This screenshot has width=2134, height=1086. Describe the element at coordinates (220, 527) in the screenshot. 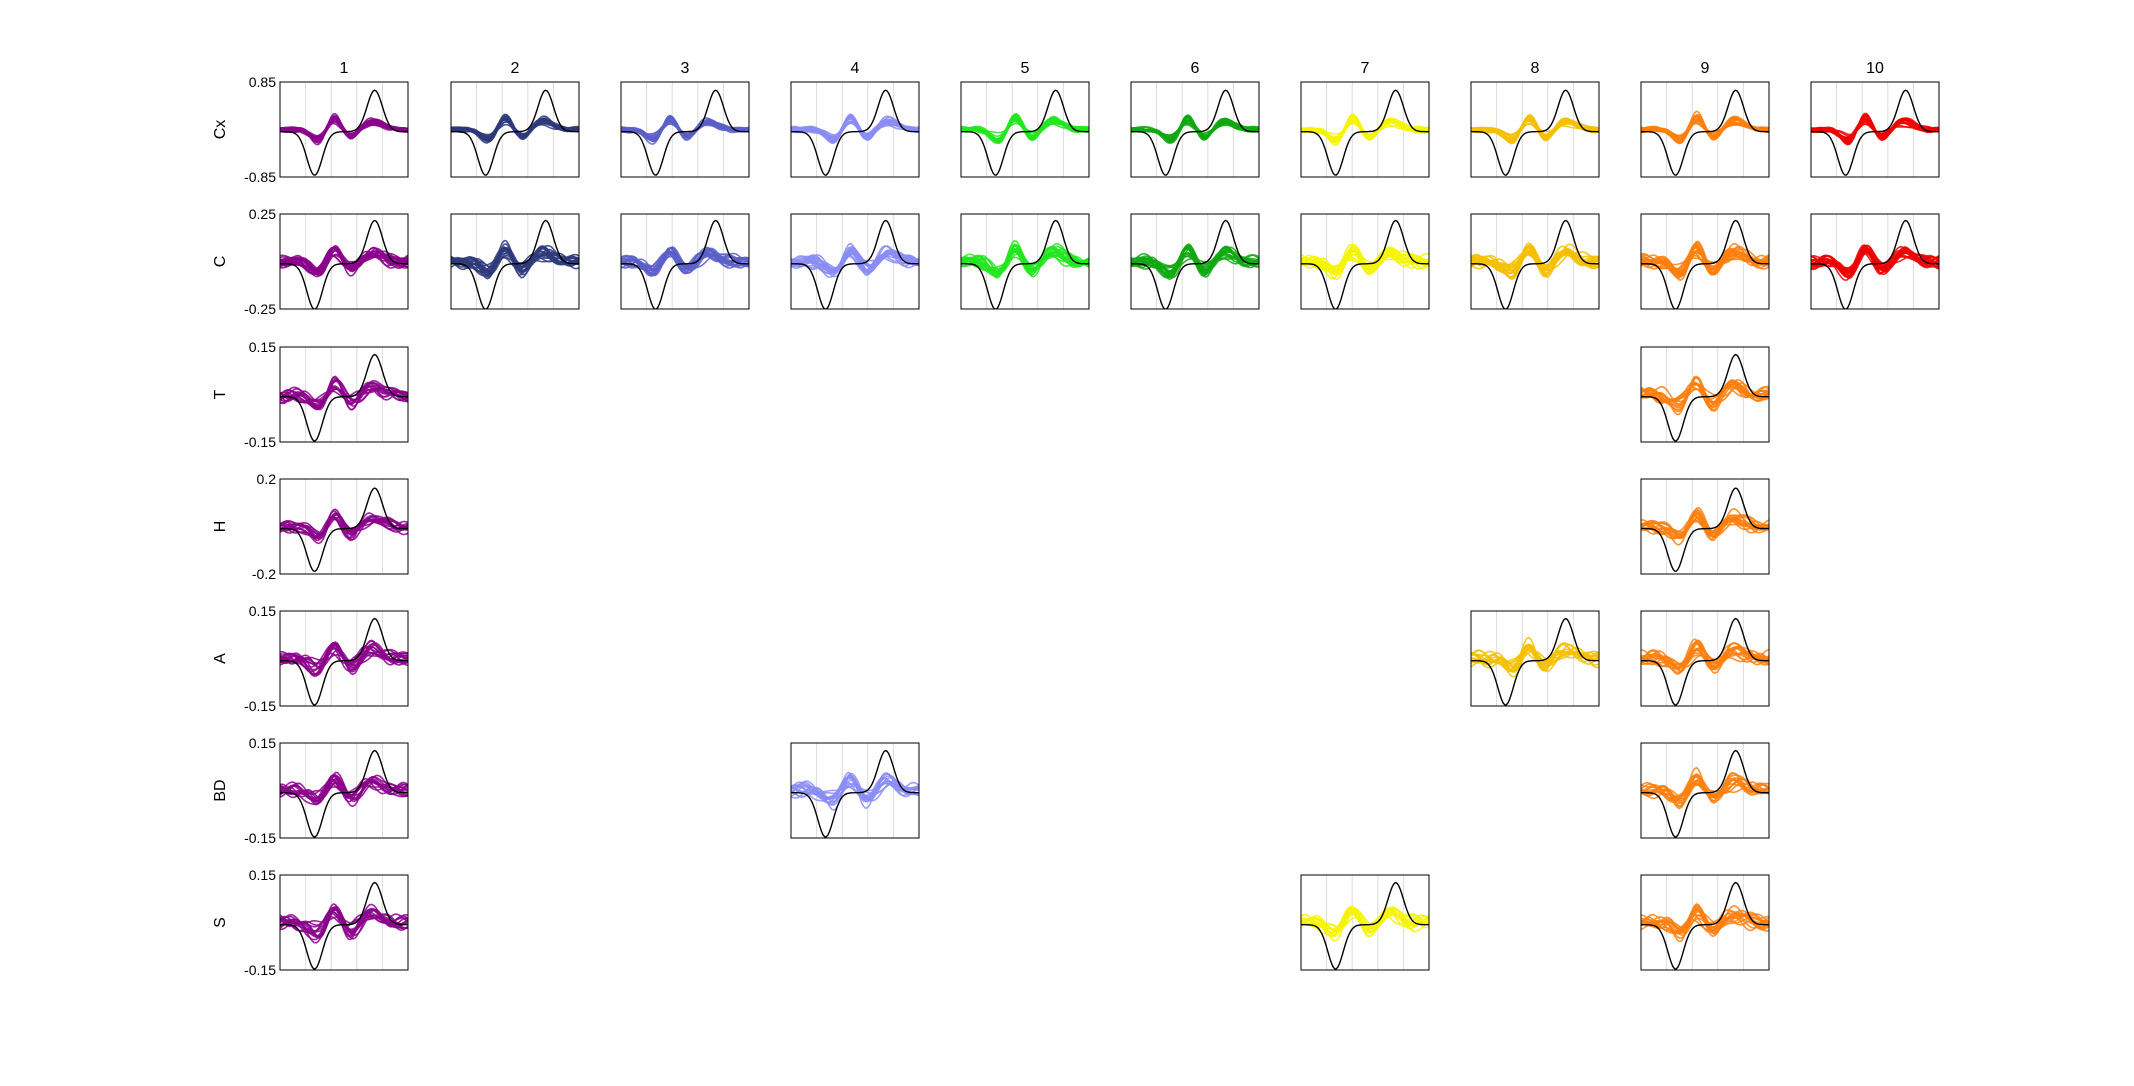

I see `row-label: H` at that location.